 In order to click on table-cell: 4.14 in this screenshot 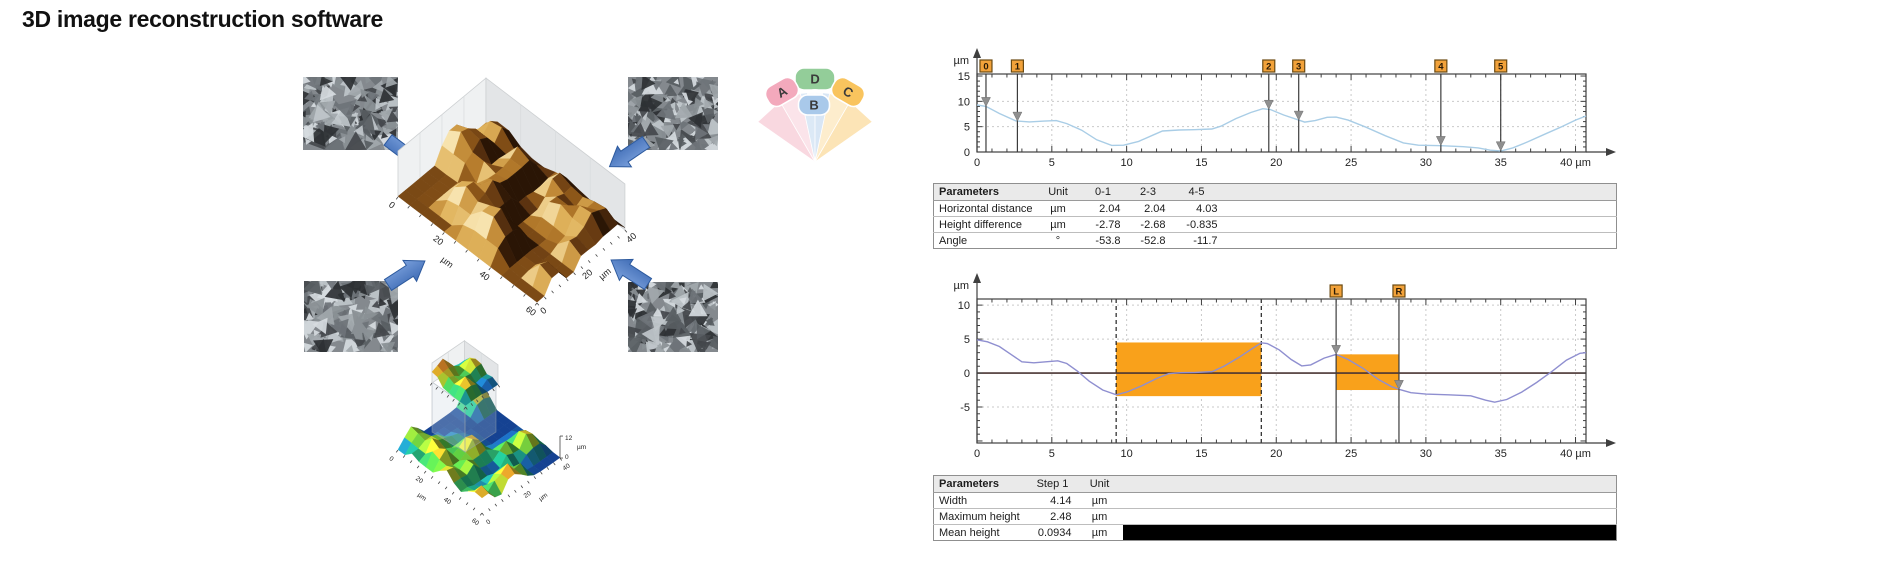, I will do `click(1052, 500)`.